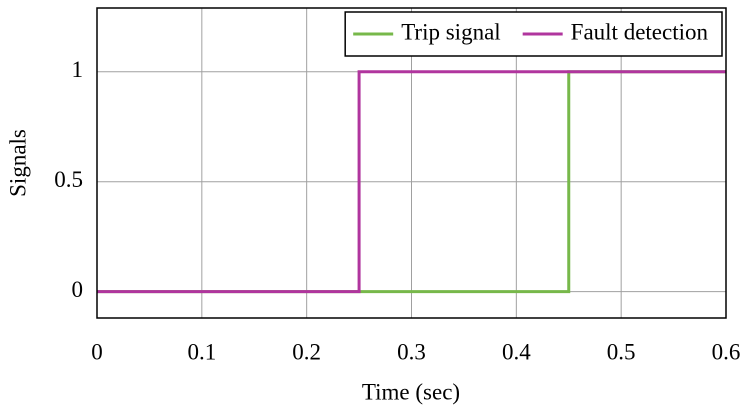 This screenshot has width=750, height=420. What do you see at coordinates (17, 163) in the screenshot?
I see `y-axis-label: Signals` at bounding box center [17, 163].